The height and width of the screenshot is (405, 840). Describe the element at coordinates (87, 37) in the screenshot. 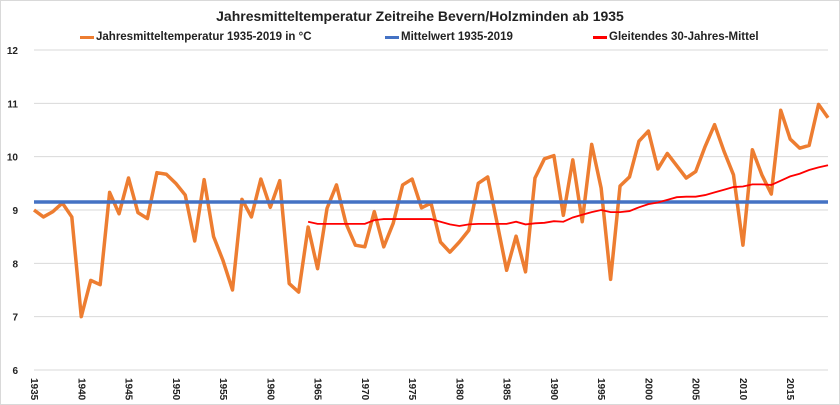

I see `legend-swatch-orange` at that location.